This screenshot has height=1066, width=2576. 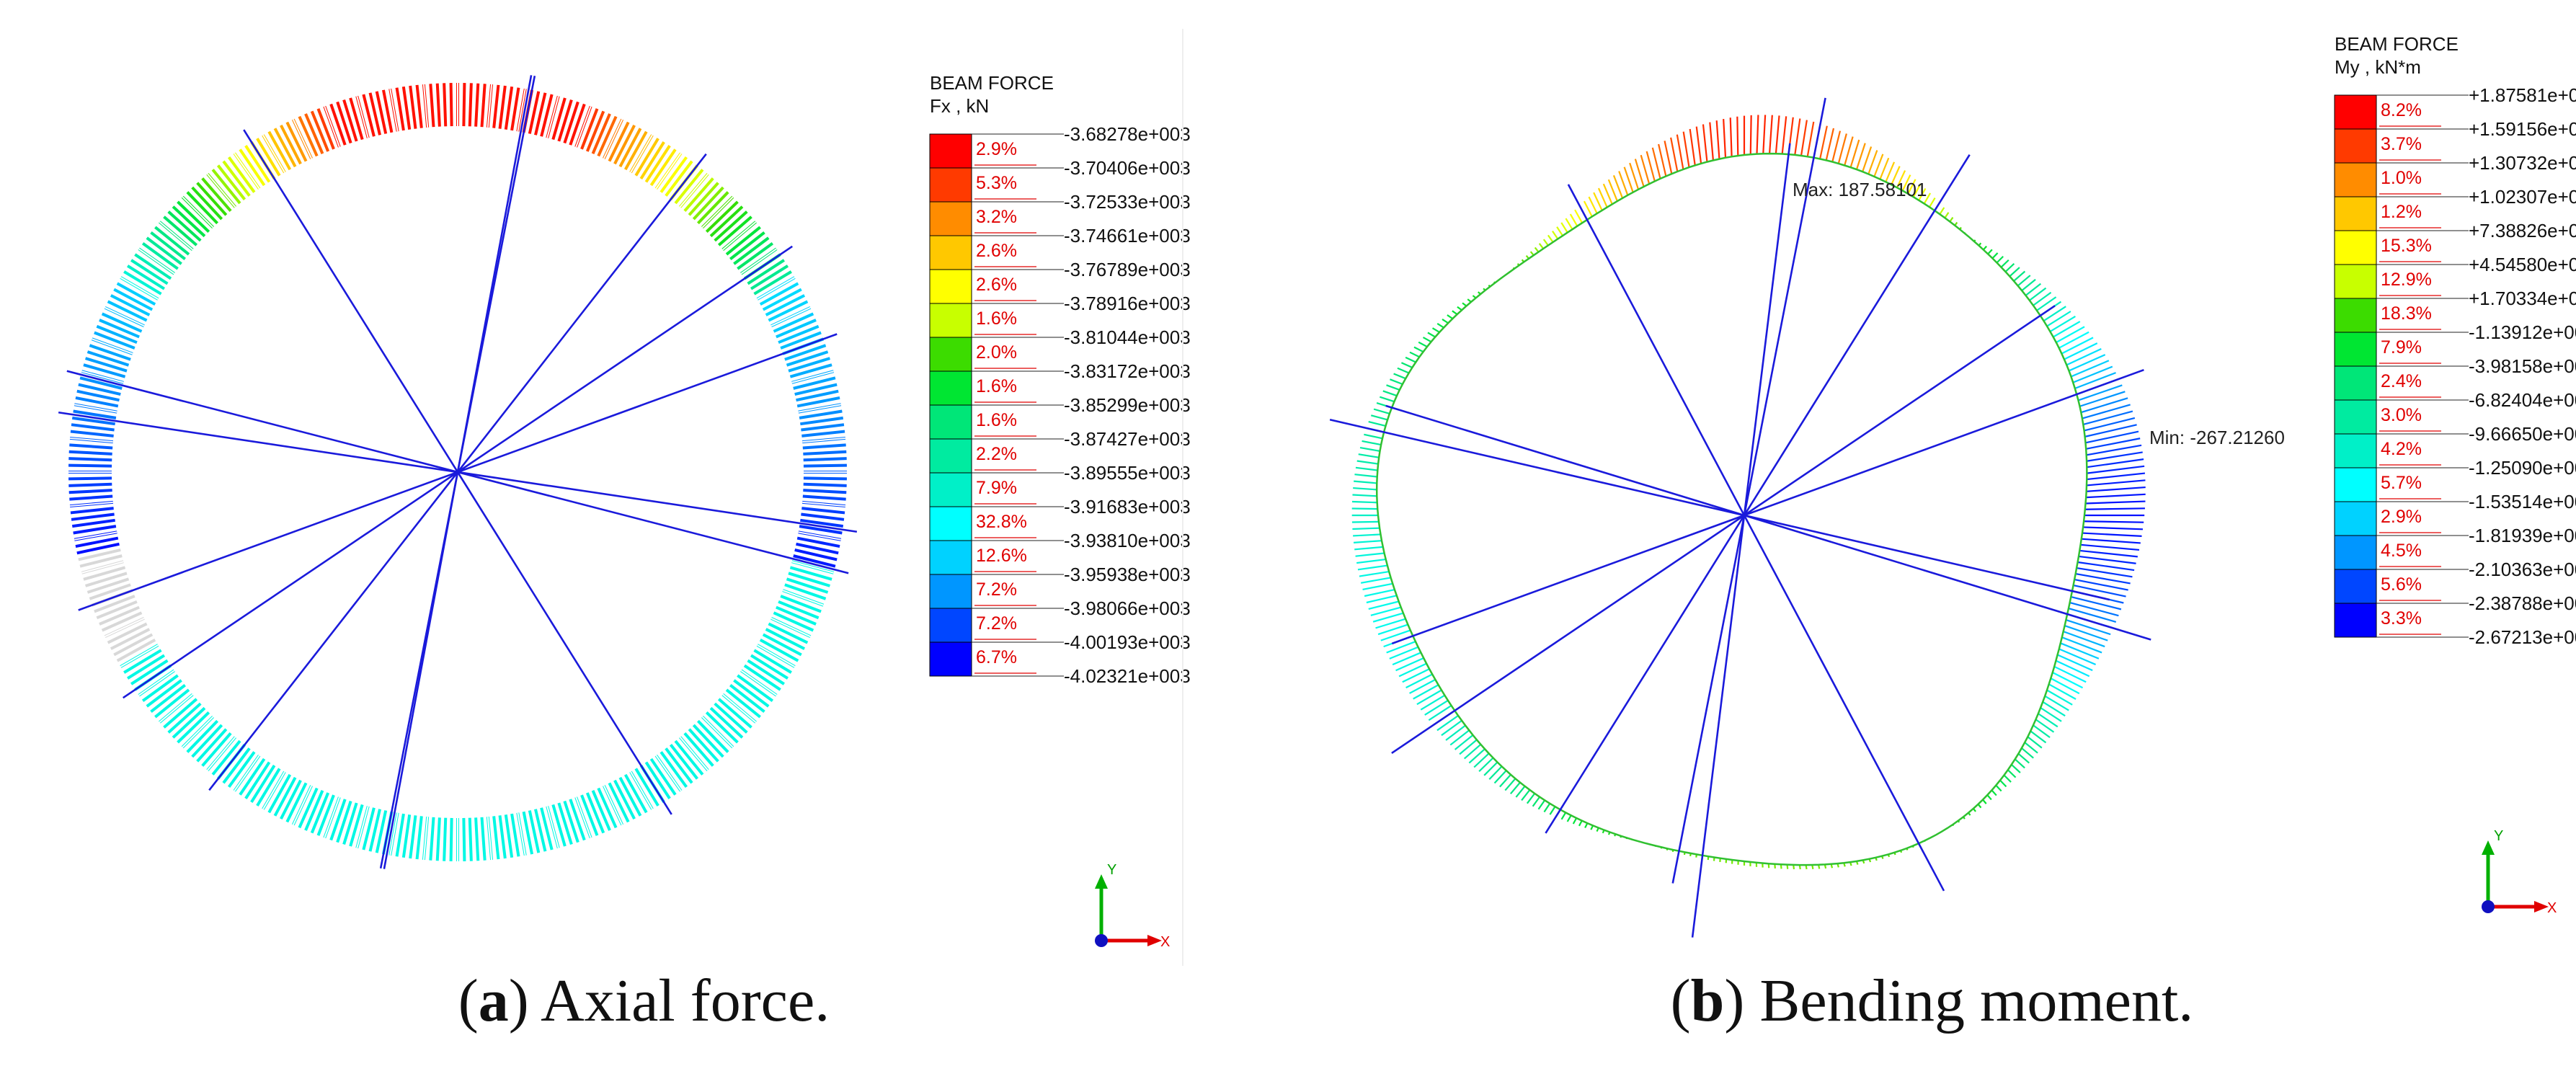 I want to click on axis-triad: YX, so click(x=1132, y=906).